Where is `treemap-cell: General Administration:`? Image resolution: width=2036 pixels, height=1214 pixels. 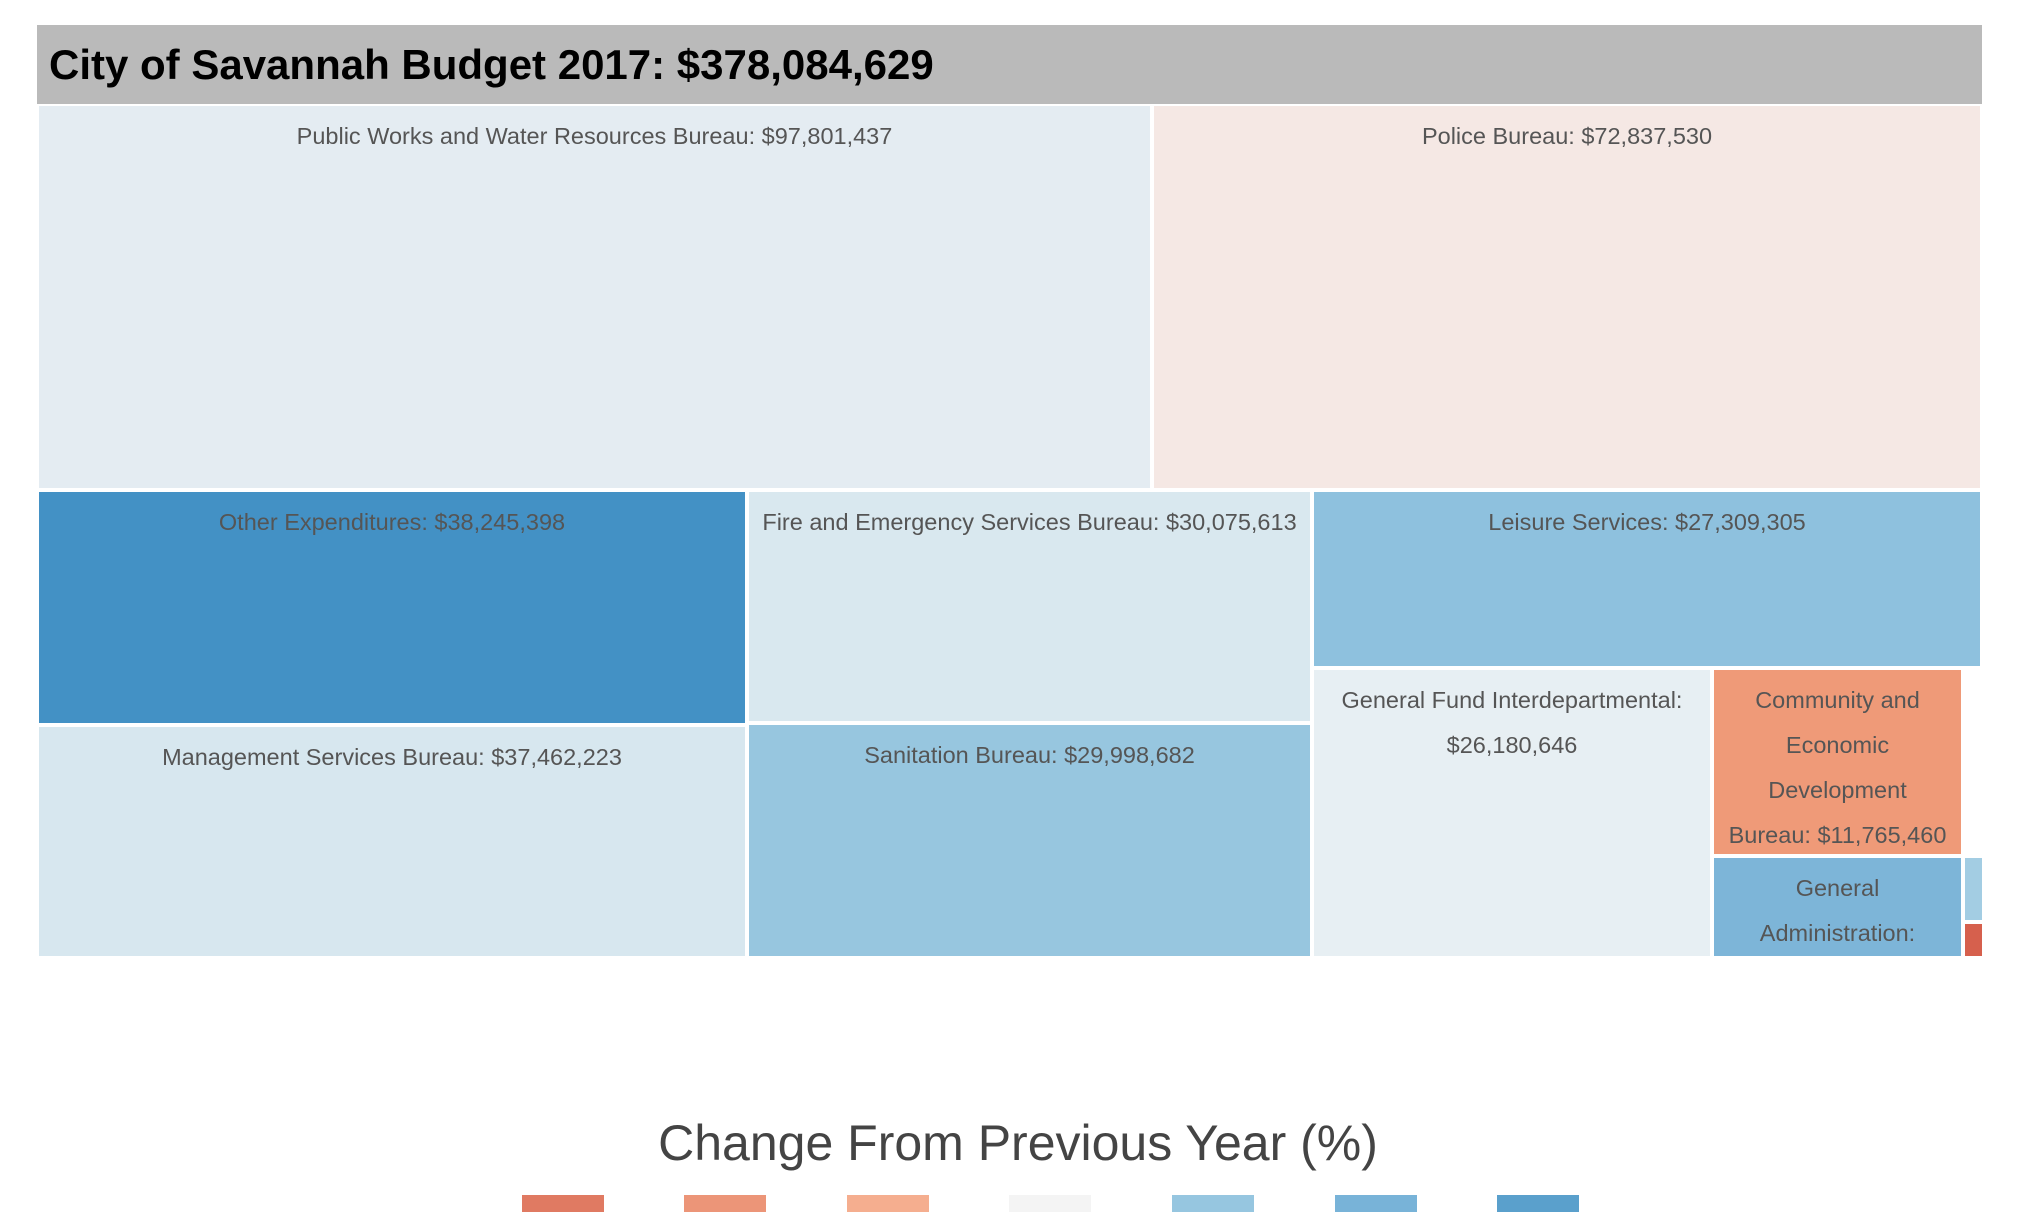
treemap-cell: General Administration: is located at coordinates (1837, 907).